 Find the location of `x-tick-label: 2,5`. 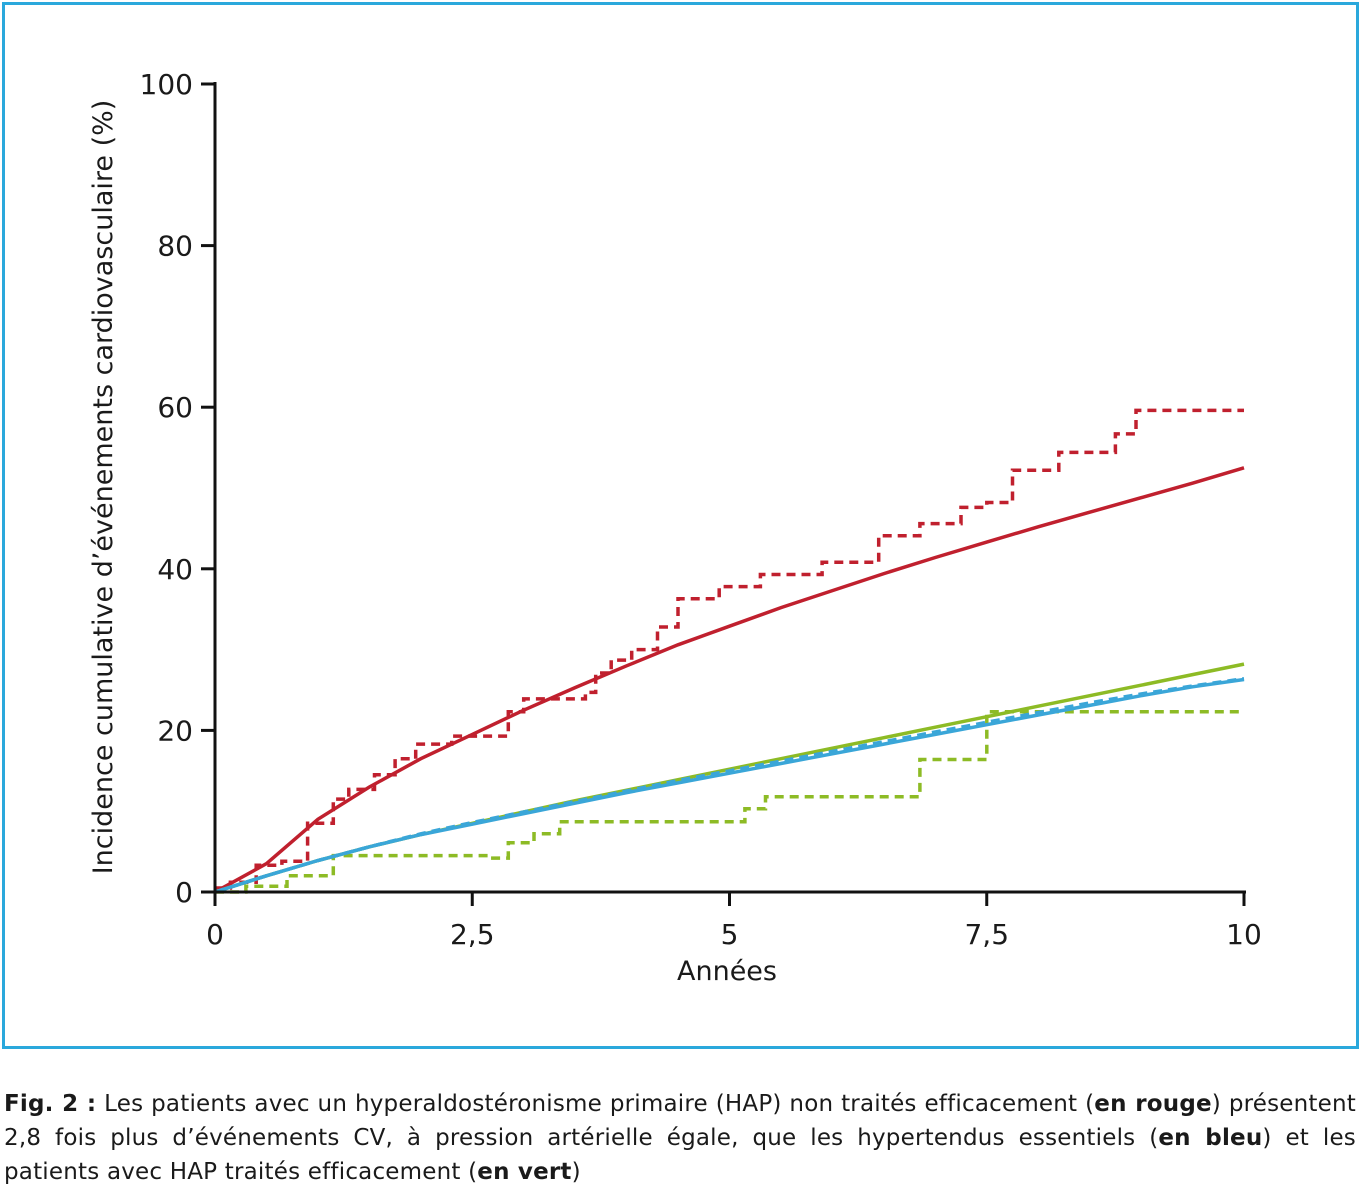

x-tick-label: 2,5 is located at coordinates (472, 934).